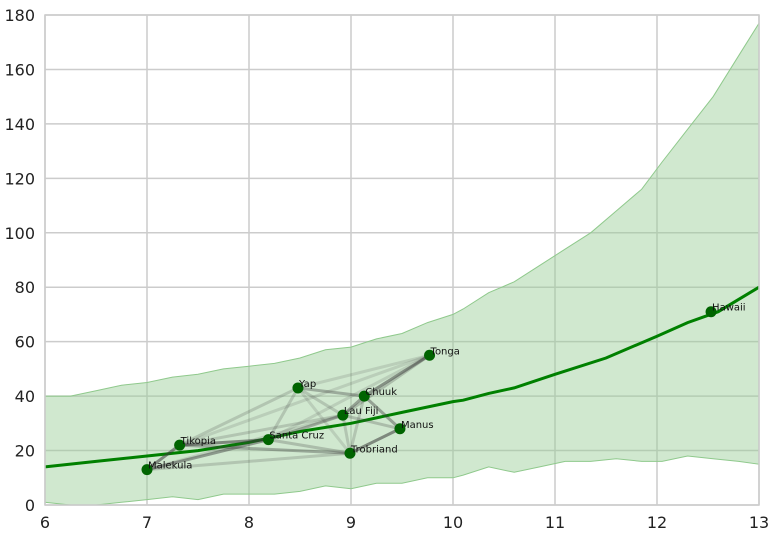 The height and width of the screenshot is (539, 775). Describe the element at coordinates (25, 451) in the screenshot. I see `y-tick-label: 20` at that location.